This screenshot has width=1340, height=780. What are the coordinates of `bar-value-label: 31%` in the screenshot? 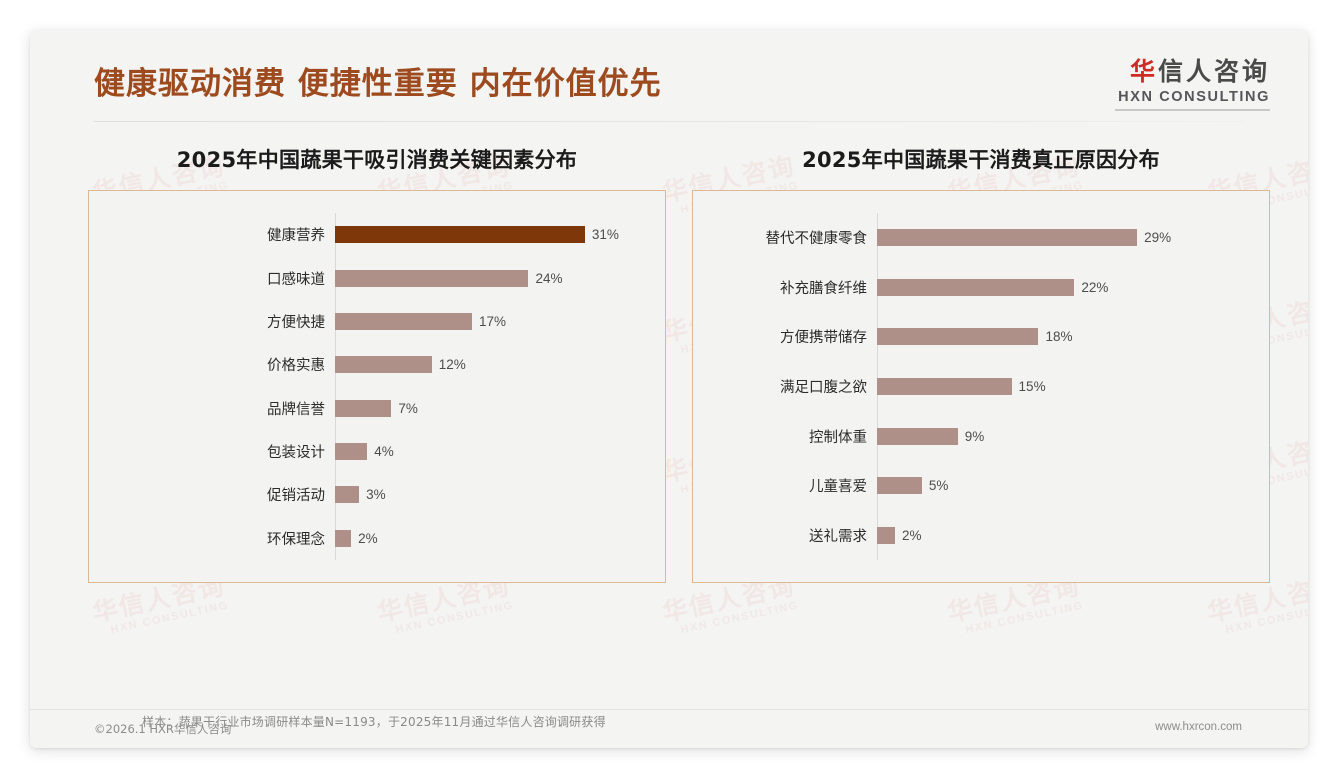 It's located at (605, 235).